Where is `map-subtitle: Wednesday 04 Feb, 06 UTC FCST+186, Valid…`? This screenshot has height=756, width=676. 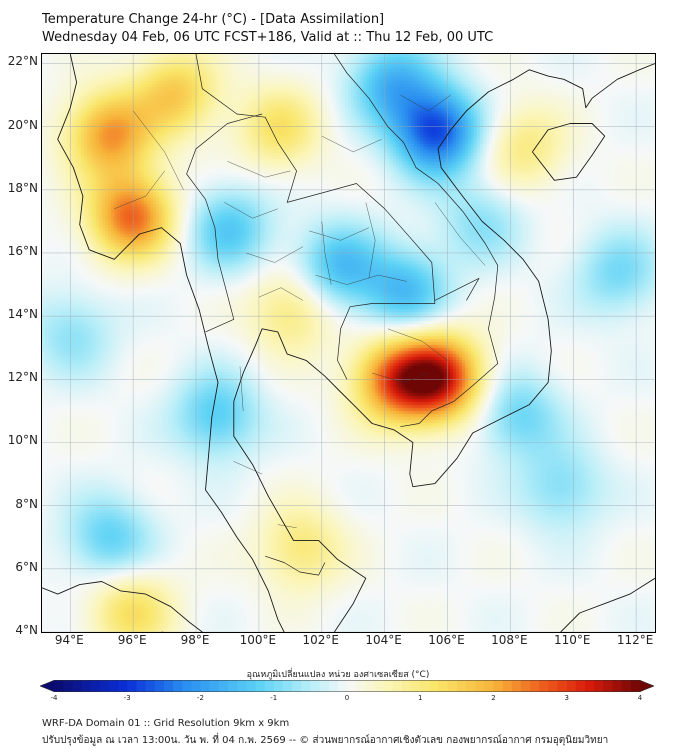
map-subtitle: Wednesday 04 Feb, 06 UTC FCST+186, Valid… is located at coordinates (268, 37).